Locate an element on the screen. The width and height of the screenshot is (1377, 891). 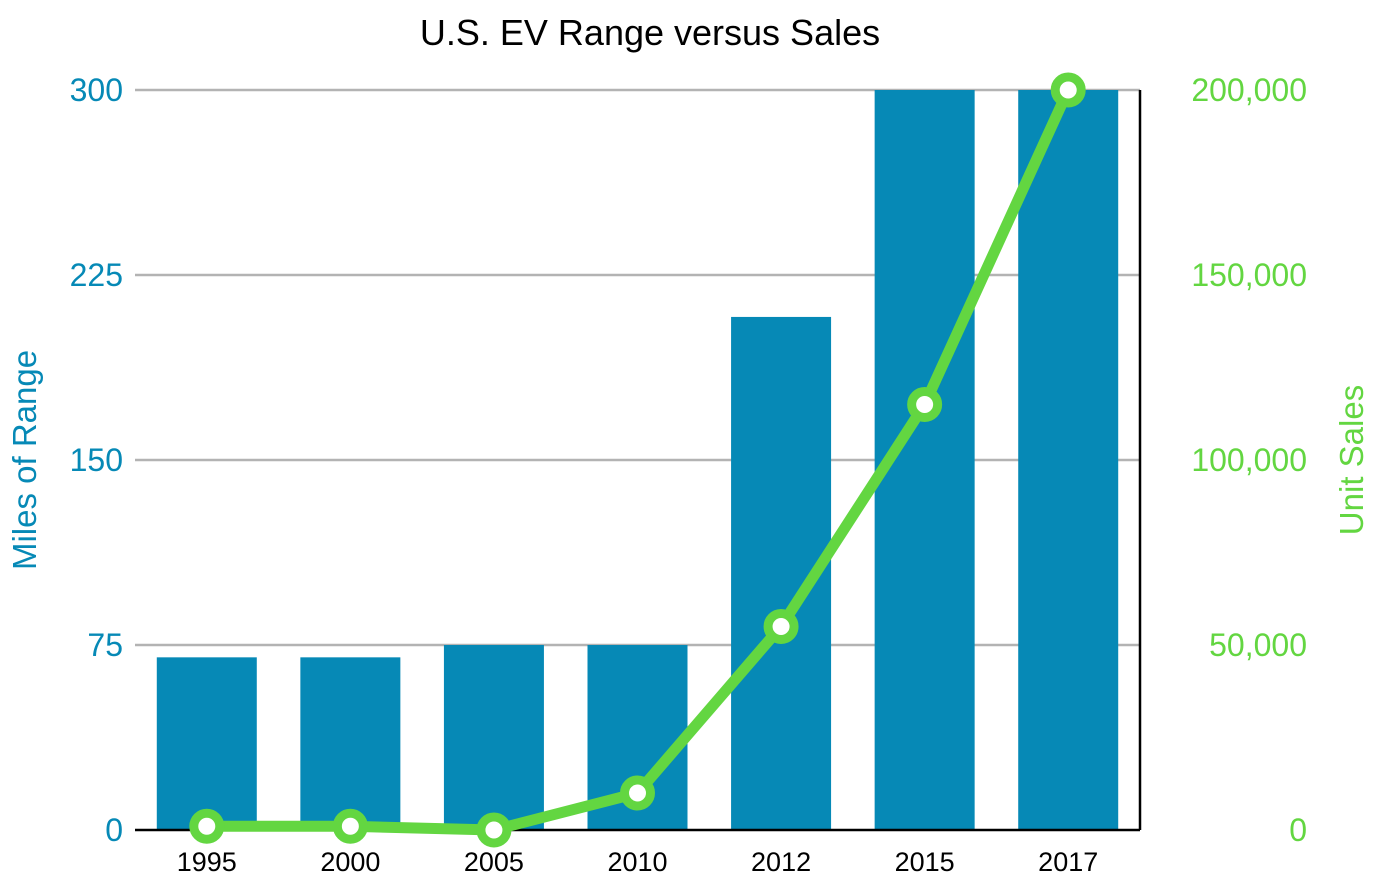
right-tick-label: 0 is located at coordinates (1298, 830).